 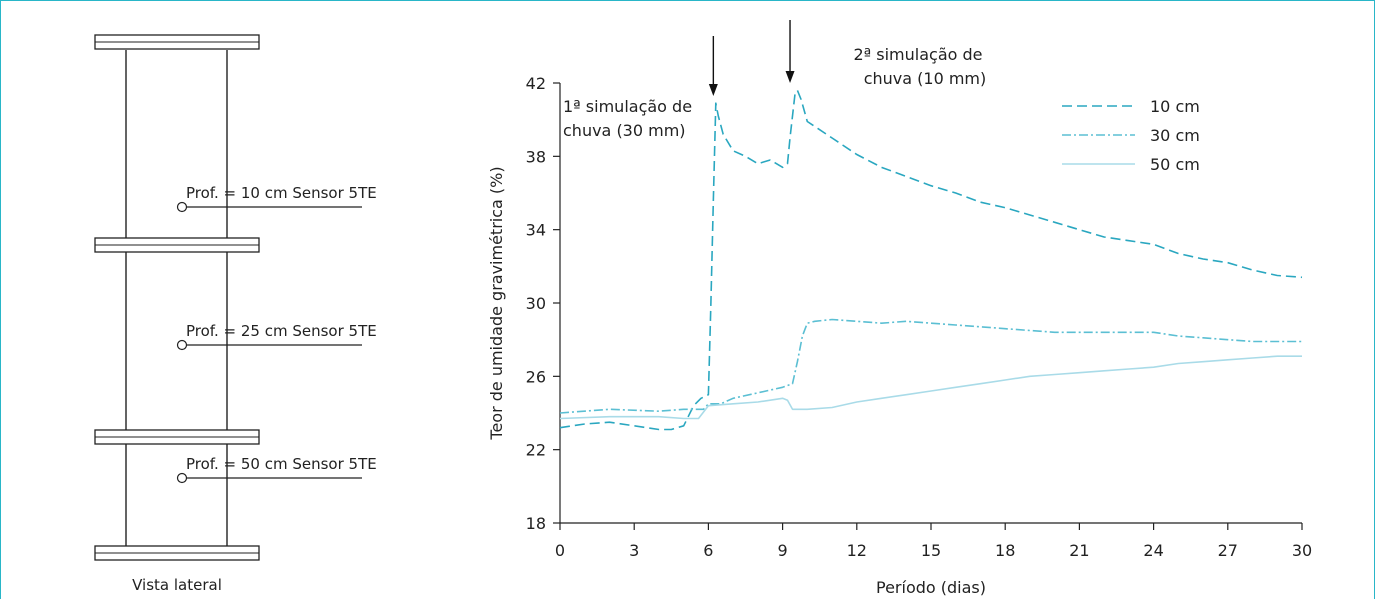 What do you see at coordinates (176, 301) in the screenshot?
I see `column-posts` at bounding box center [176, 301].